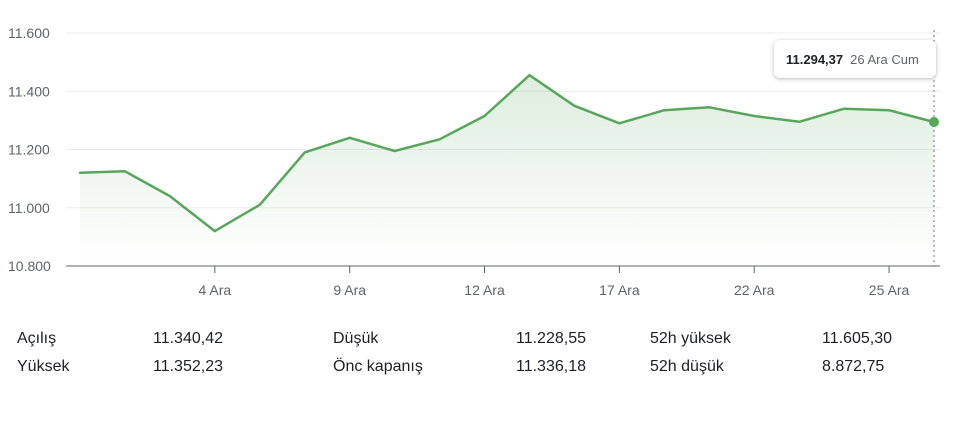 The image size is (960, 438). What do you see at coordinates (857, 338) in the screenshot?
I see `stat-value-52w-high: 11.605,30` at bounding box center [857, 338].